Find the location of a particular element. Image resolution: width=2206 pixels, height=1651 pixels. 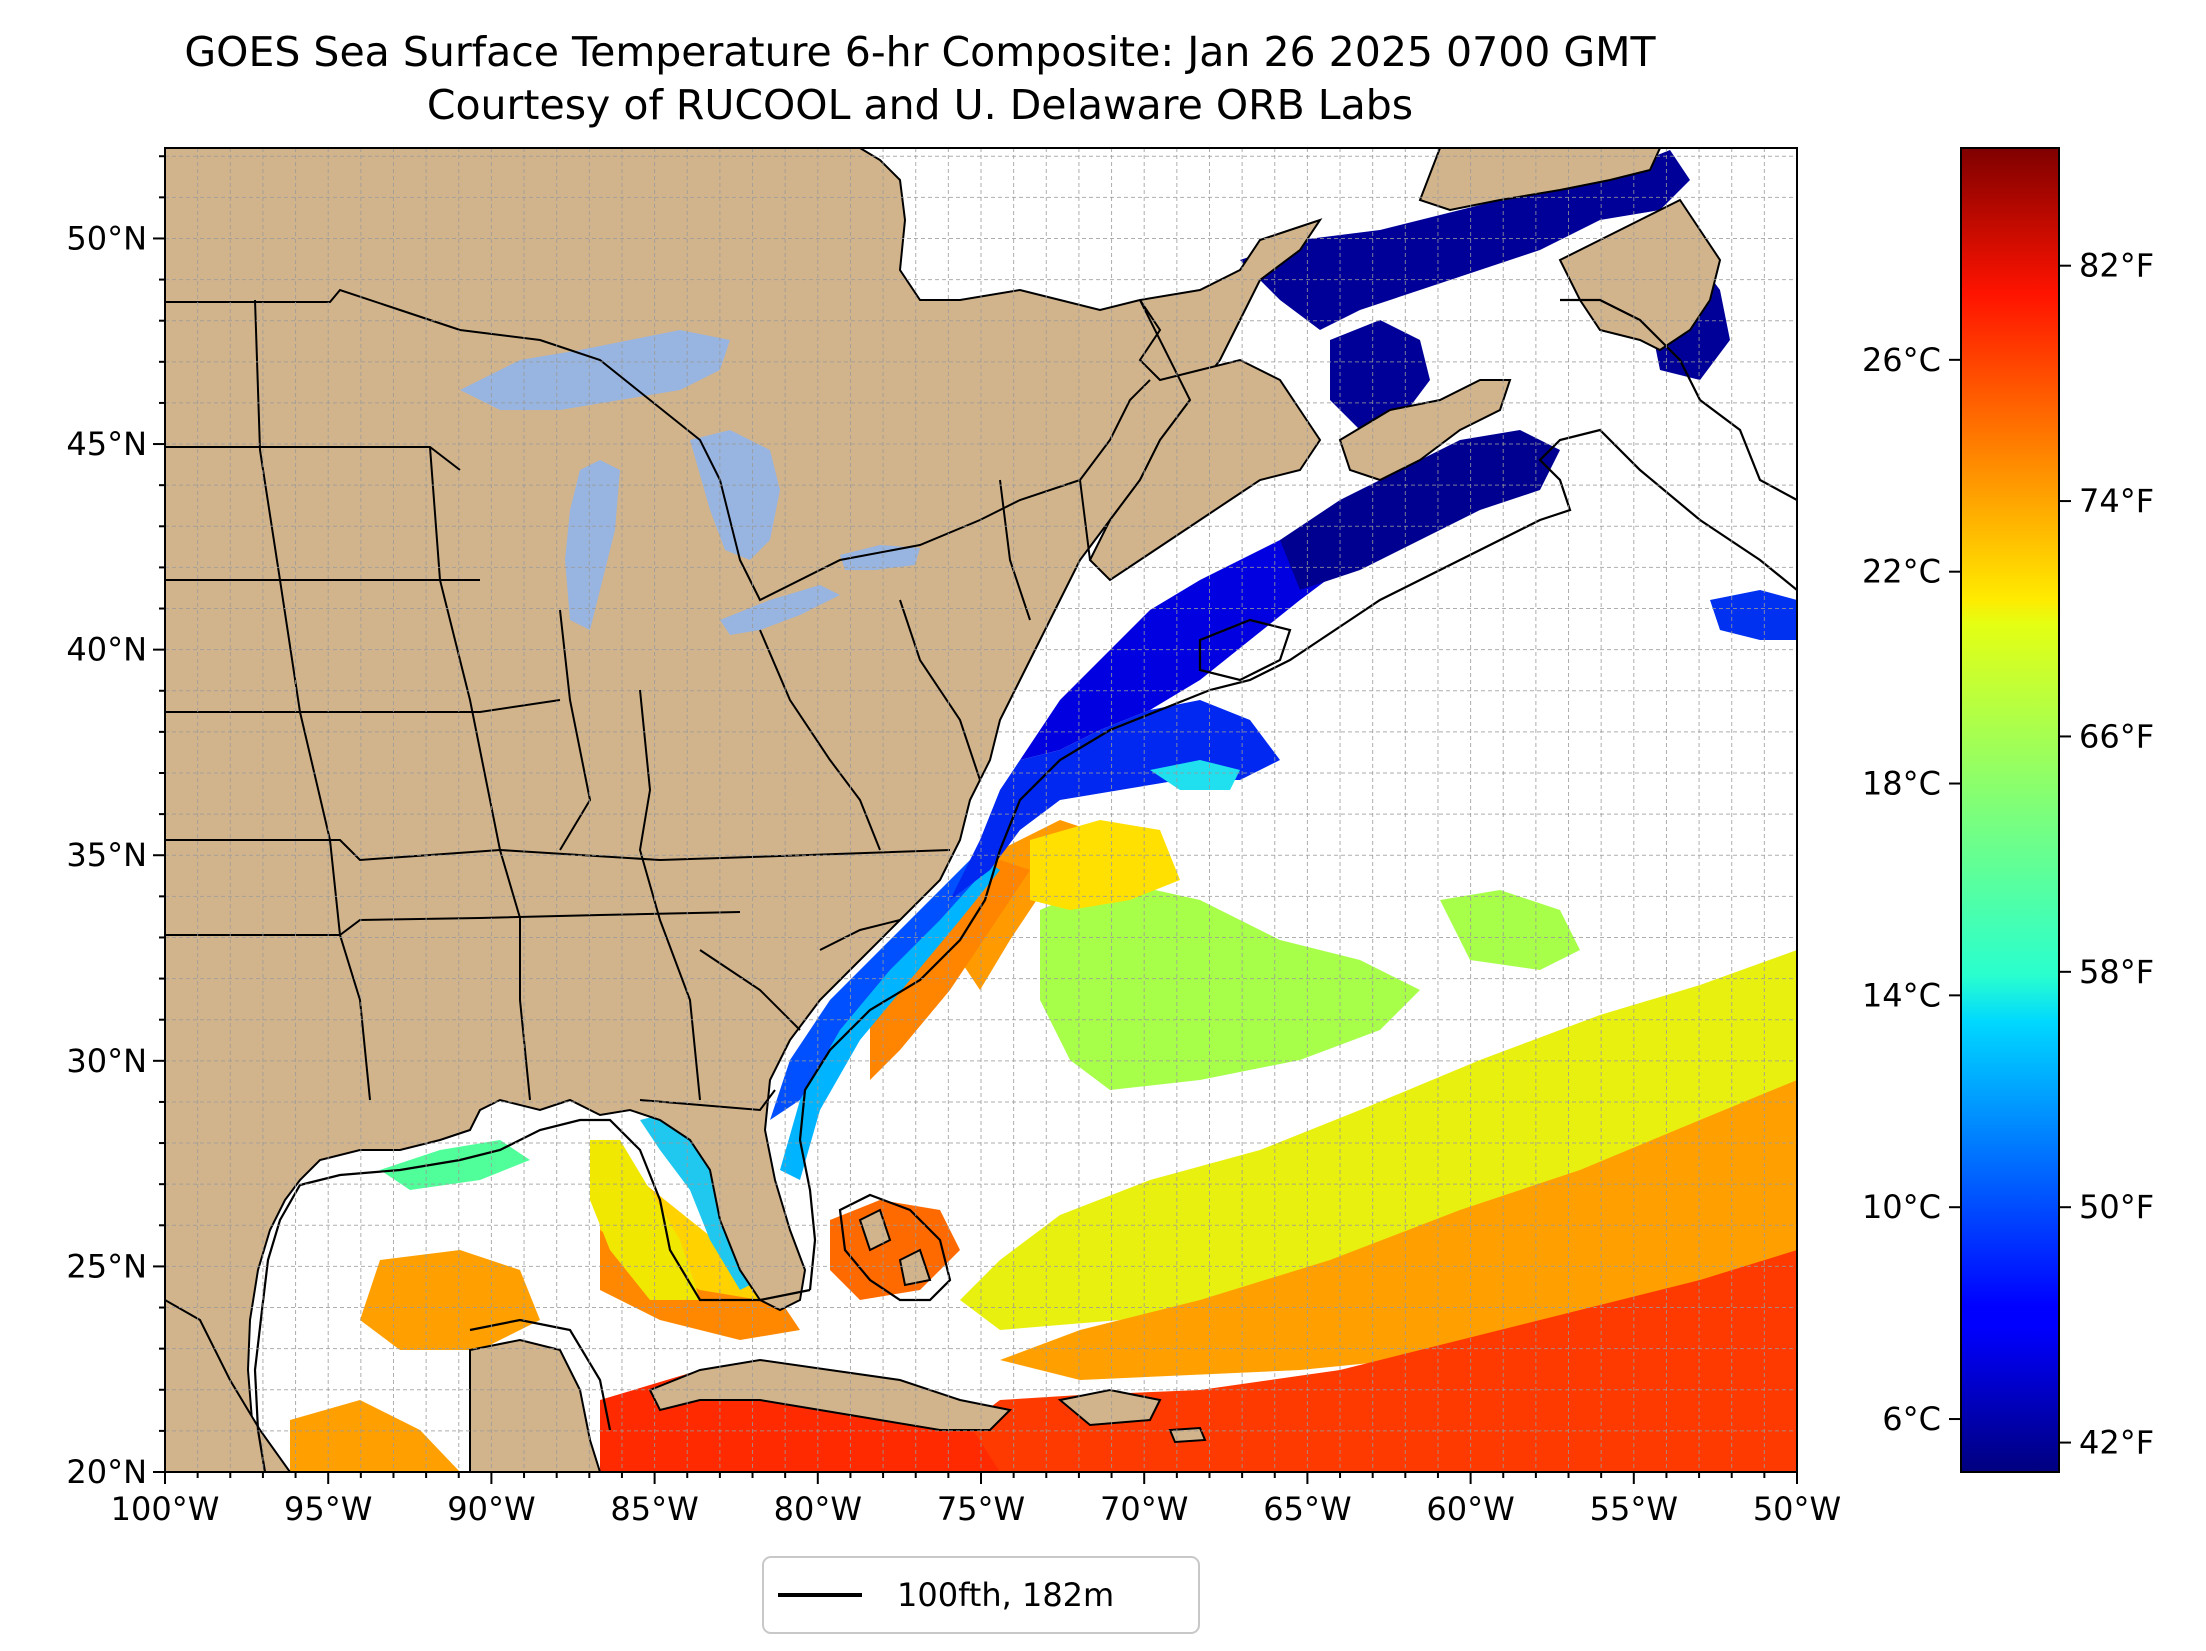

colorbar-celsius-label: 14°C is located at coordinates (1901, 995).